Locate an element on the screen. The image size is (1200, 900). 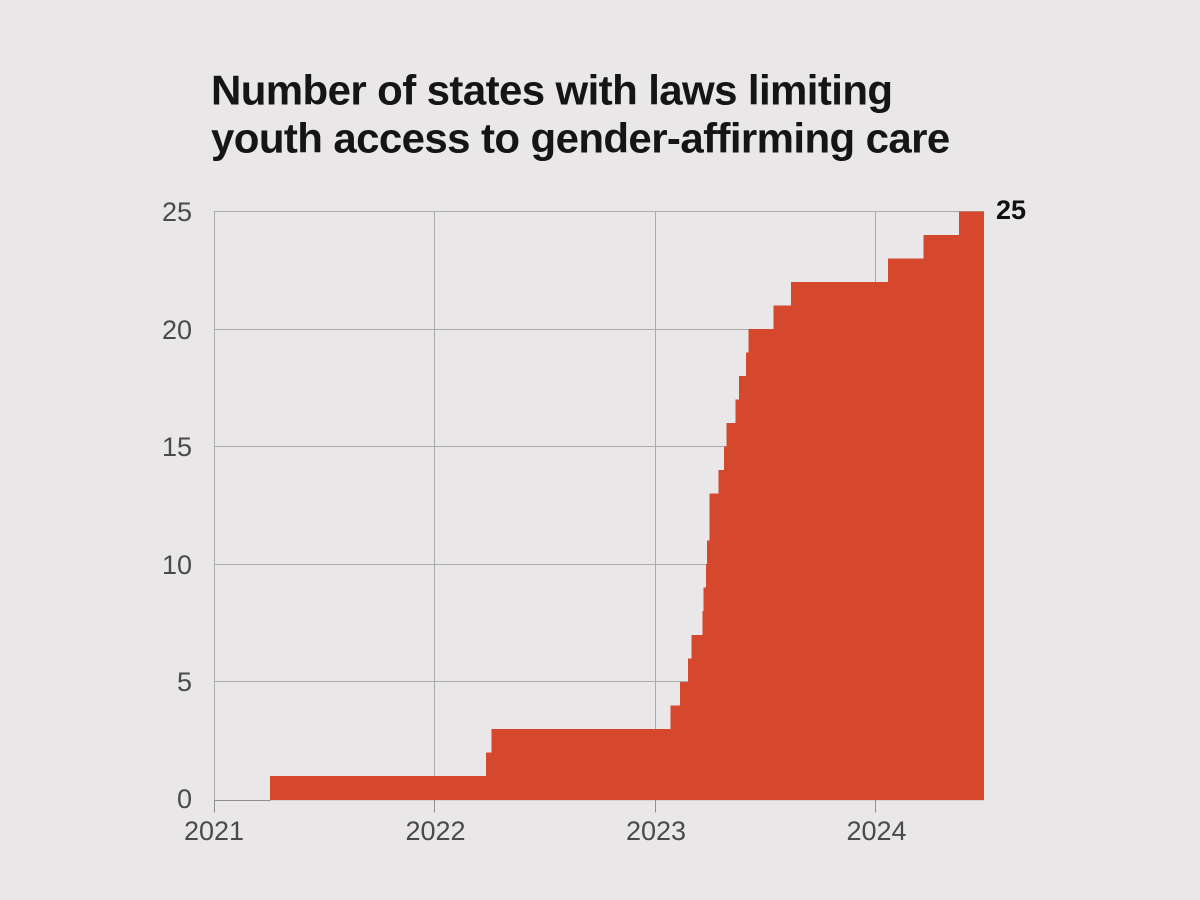
svg-text: 2022 is located at coordinates (435, 831).